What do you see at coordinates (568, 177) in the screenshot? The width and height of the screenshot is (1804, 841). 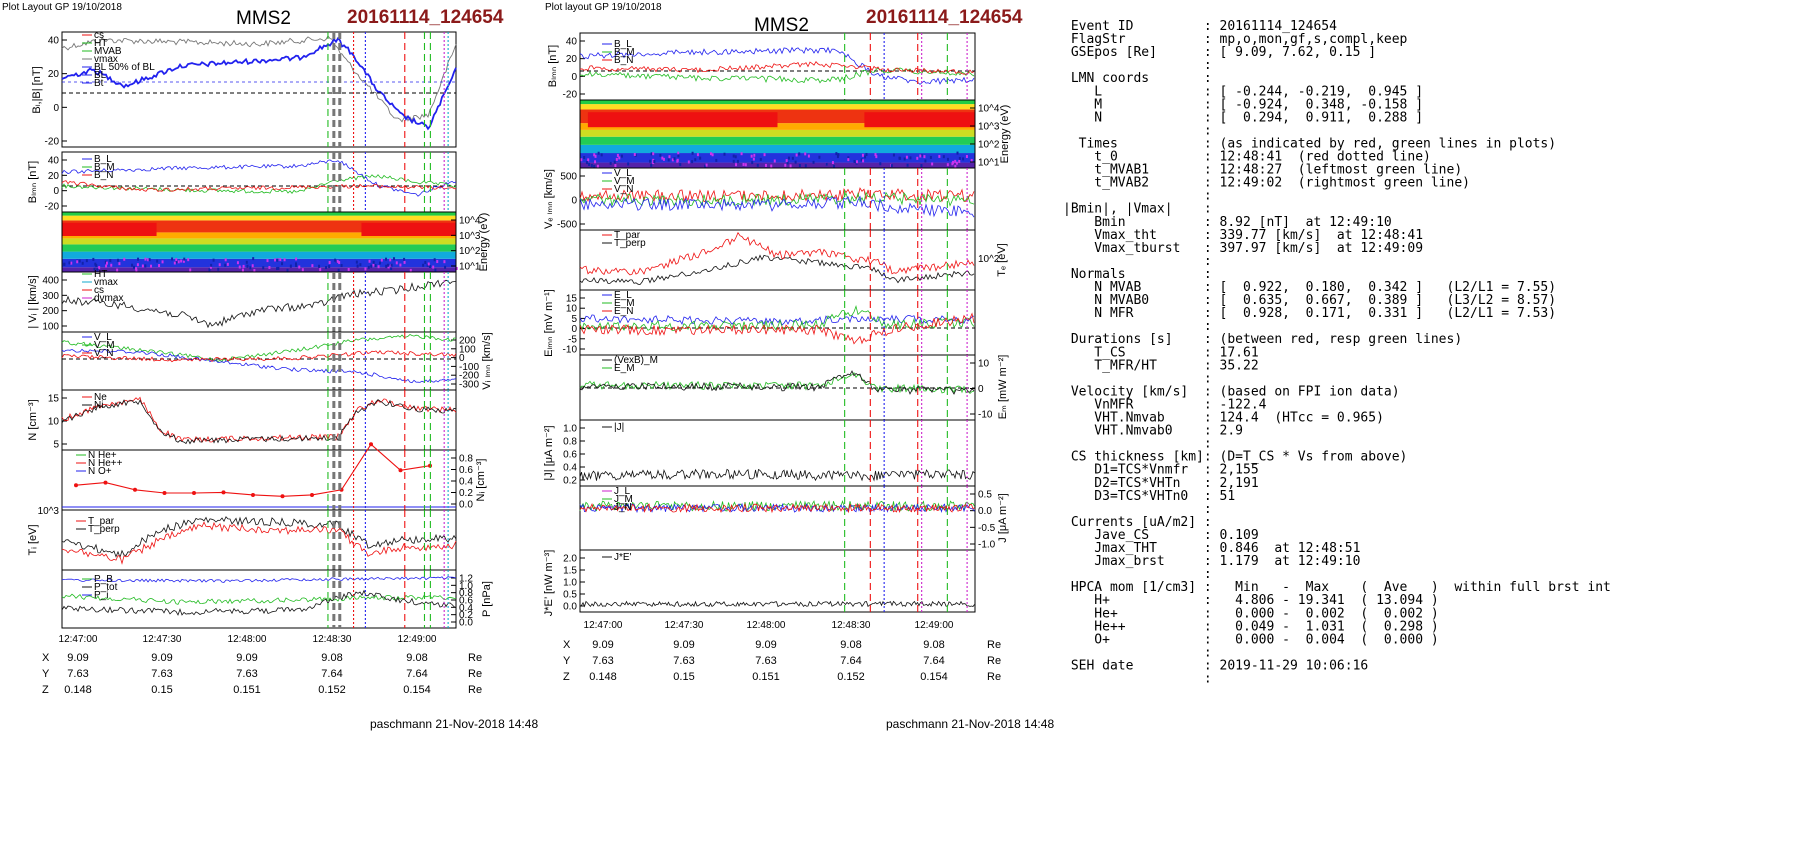 I see `mid-ve-tick-label: 500` at bounding box center [568, 177].